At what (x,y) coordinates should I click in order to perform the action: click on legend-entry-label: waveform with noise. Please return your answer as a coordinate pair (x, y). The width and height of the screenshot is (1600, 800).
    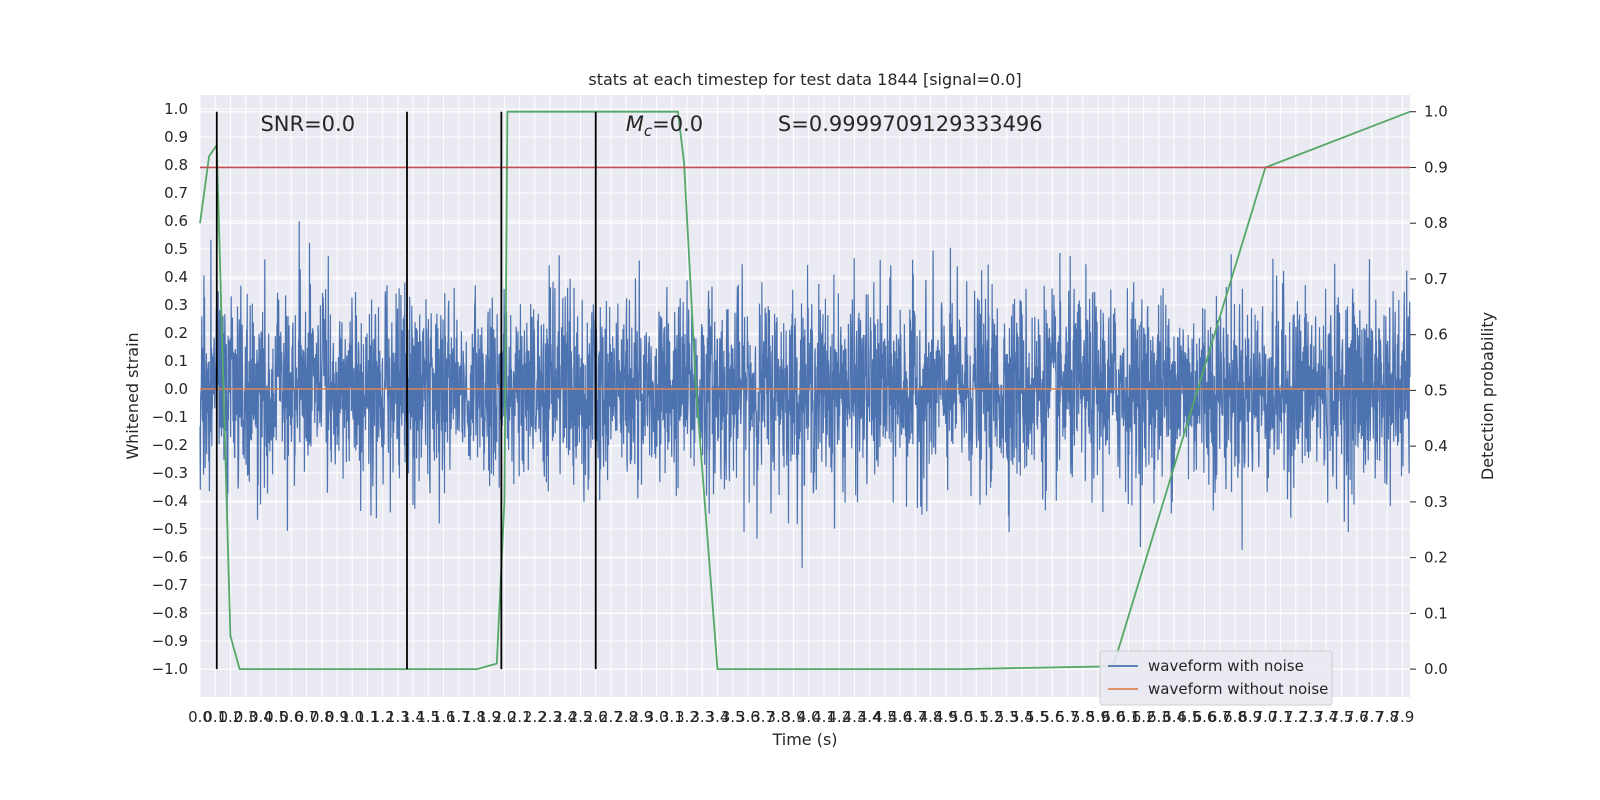
    Looking at the image, I should click on (1226, 666).